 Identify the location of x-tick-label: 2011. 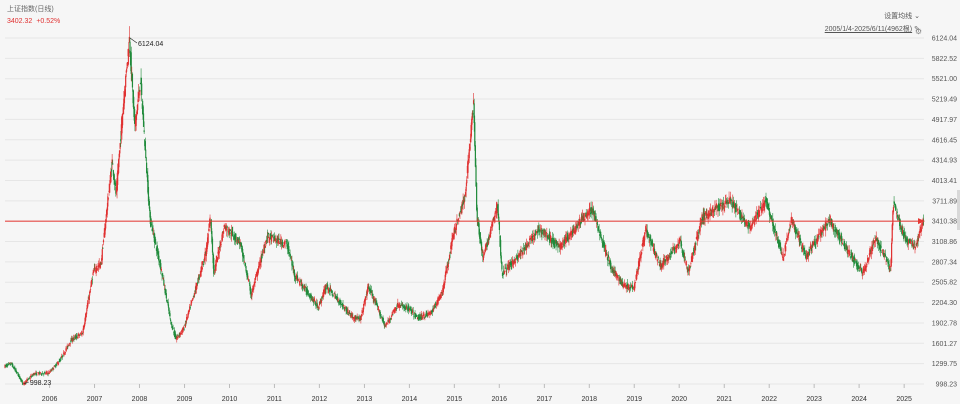
(274, 399).